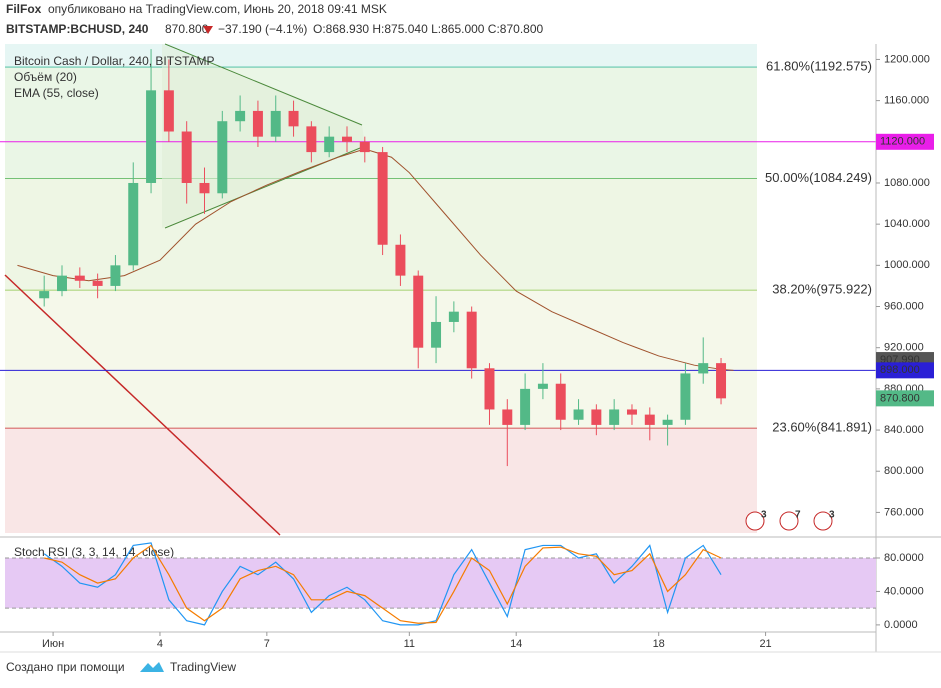  I want to click on x-tick-label: 7, so click(267, 644).